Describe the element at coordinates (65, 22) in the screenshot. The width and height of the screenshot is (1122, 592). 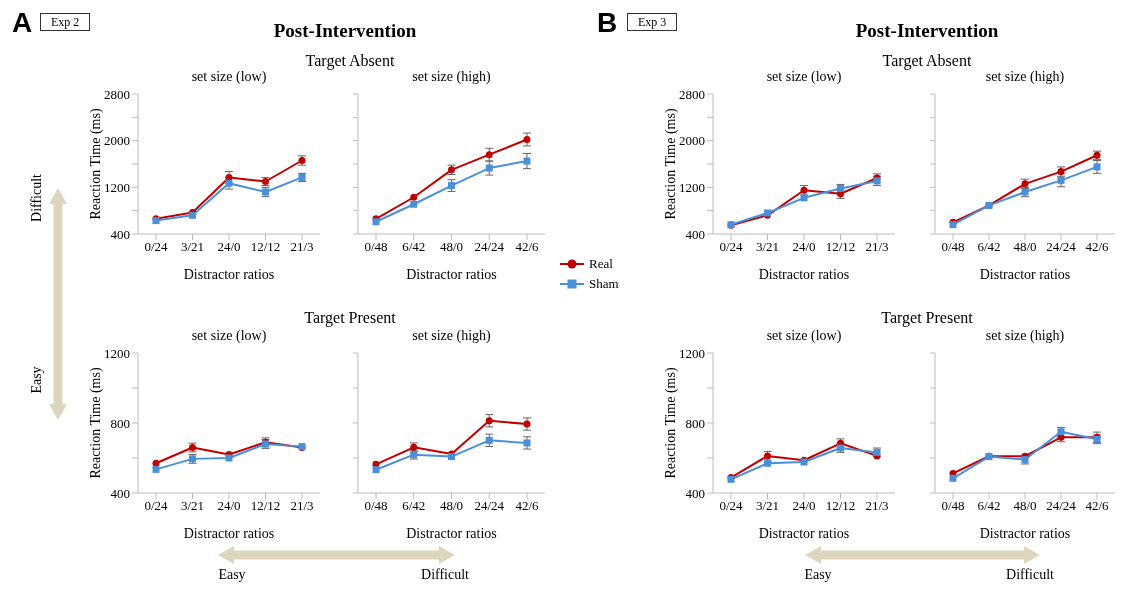
I see `text: Exp 2` at that location.